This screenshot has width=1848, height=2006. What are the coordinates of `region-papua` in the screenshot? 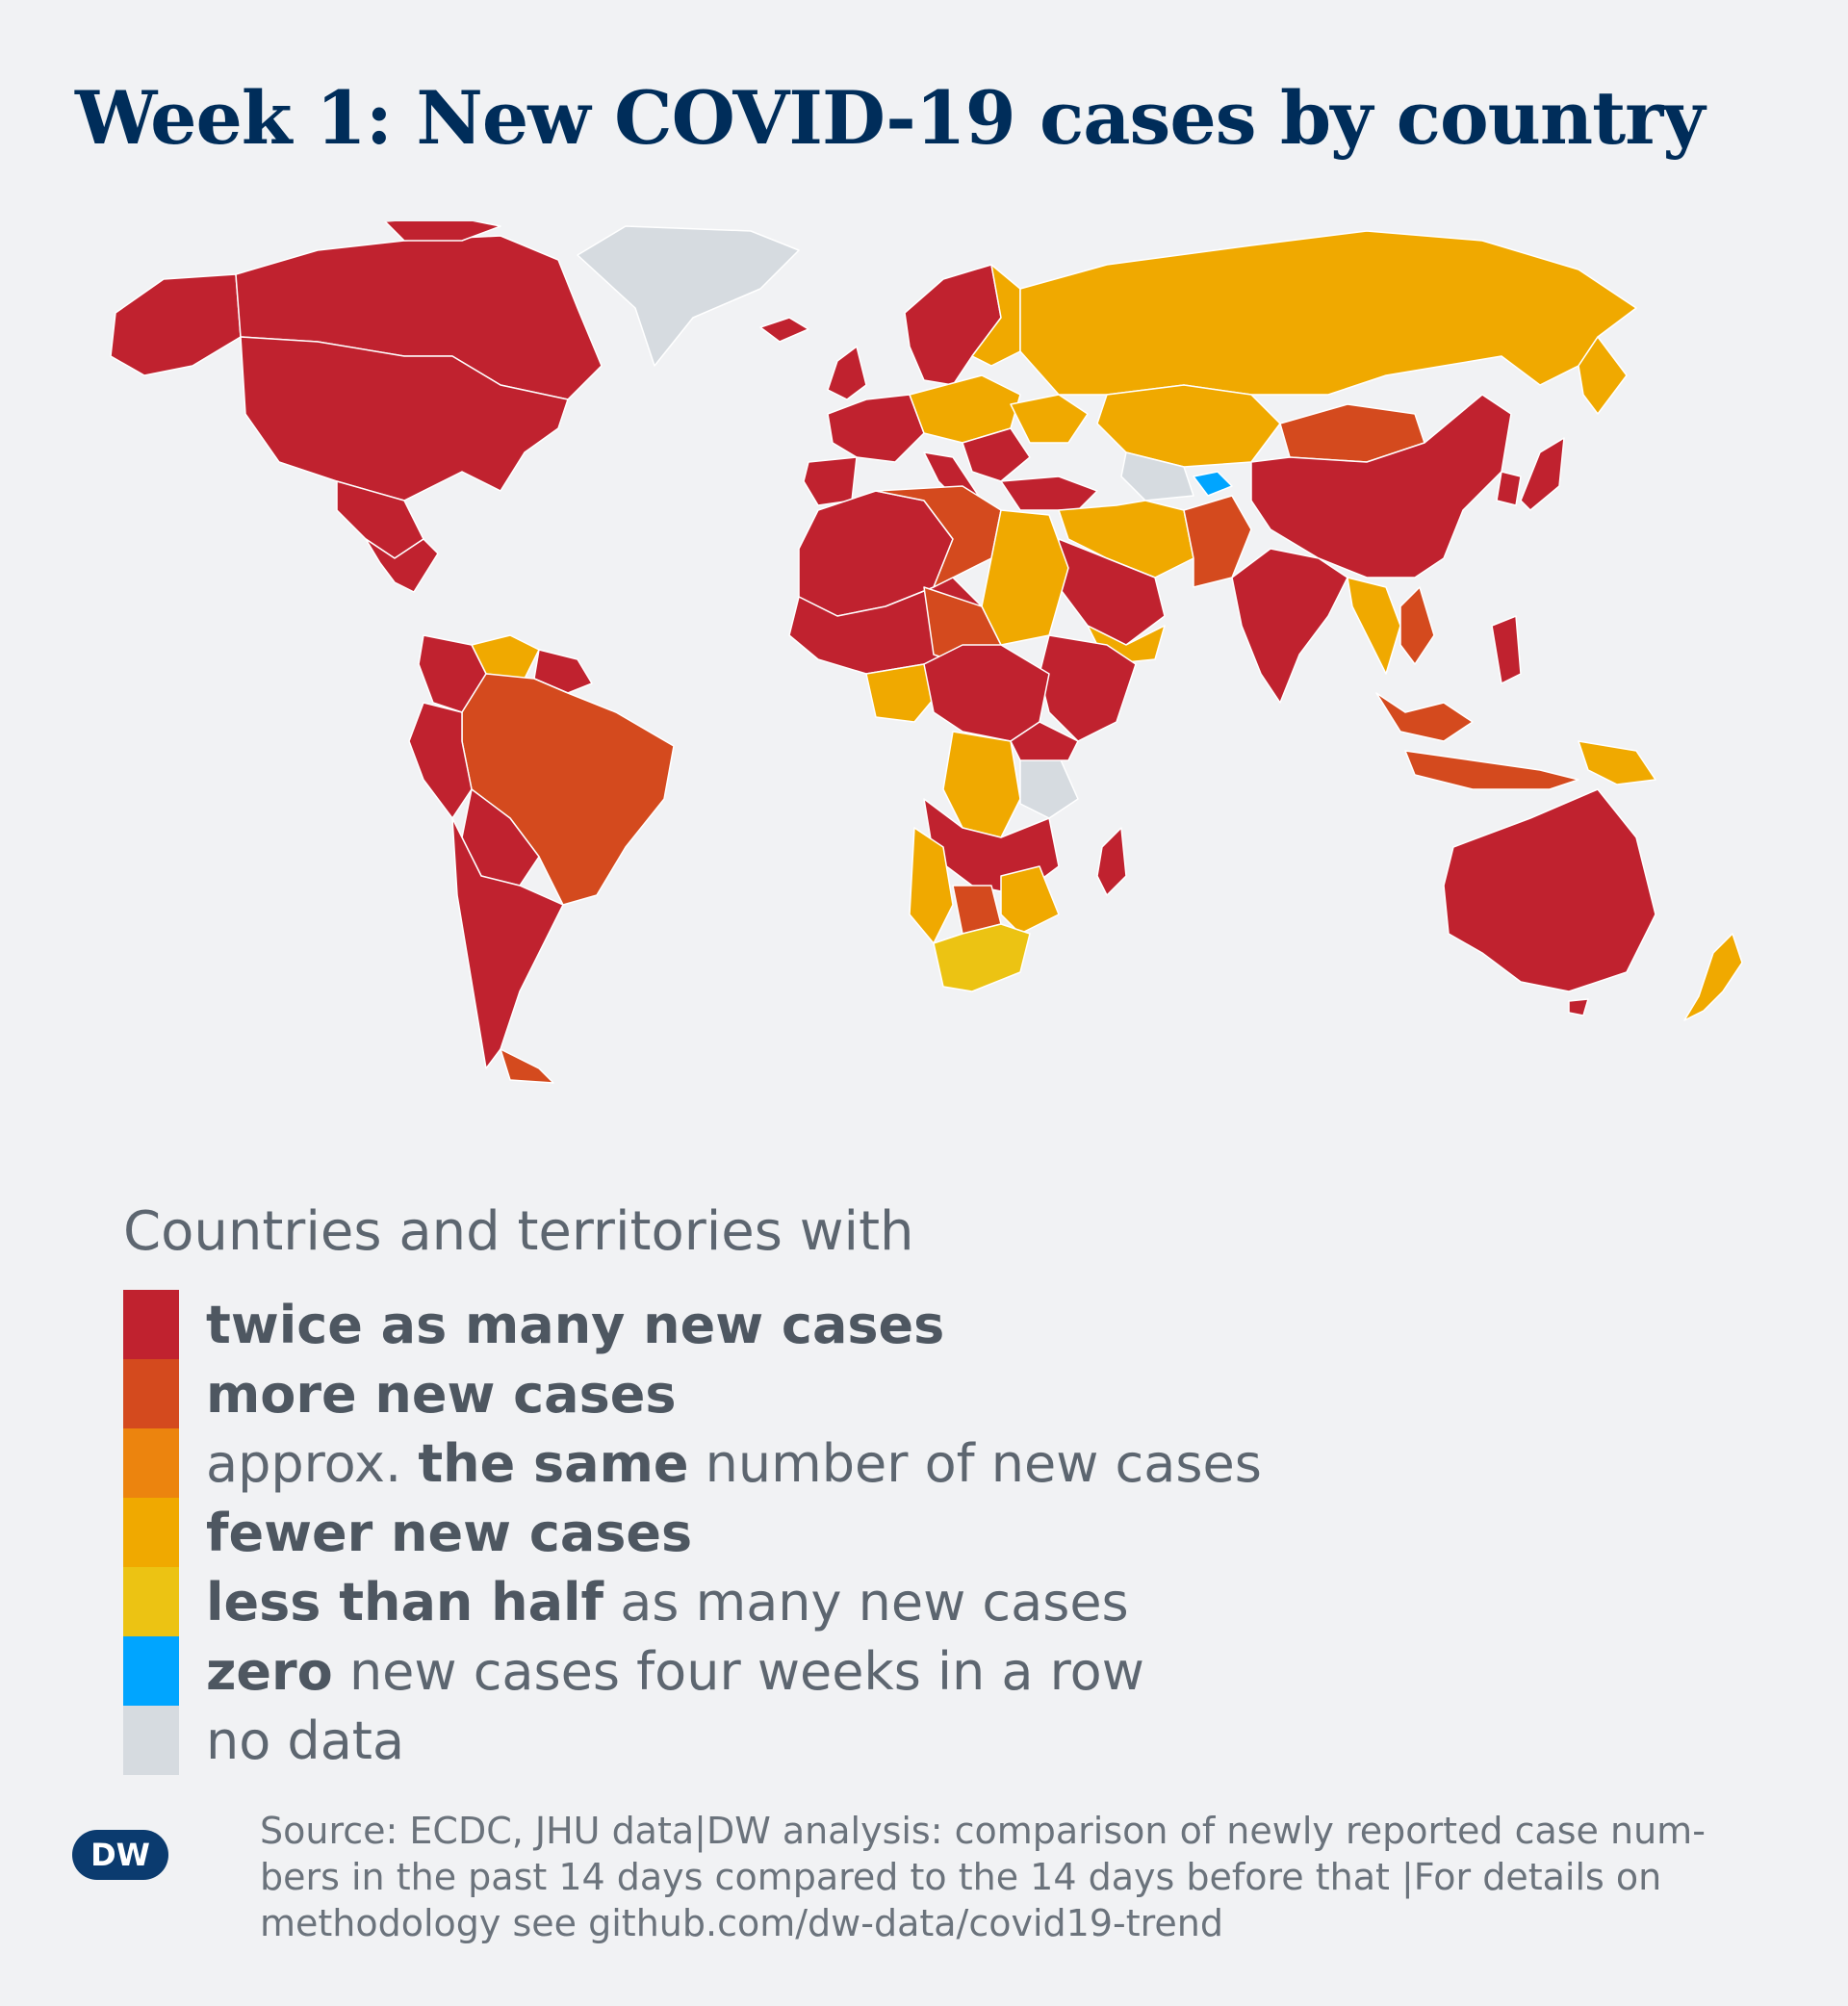 It's located at (1617, 762).